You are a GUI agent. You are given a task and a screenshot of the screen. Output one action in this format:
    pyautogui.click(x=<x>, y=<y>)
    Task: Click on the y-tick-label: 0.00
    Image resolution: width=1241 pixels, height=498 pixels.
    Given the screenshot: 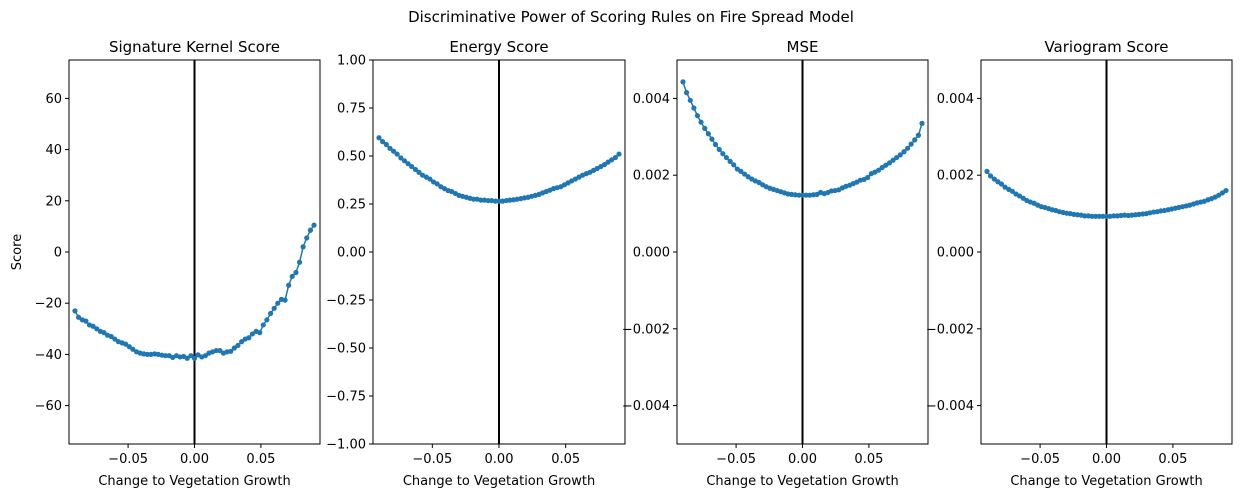 What is the action you would take?
    pyautogui.click(x=351, y=253)
    